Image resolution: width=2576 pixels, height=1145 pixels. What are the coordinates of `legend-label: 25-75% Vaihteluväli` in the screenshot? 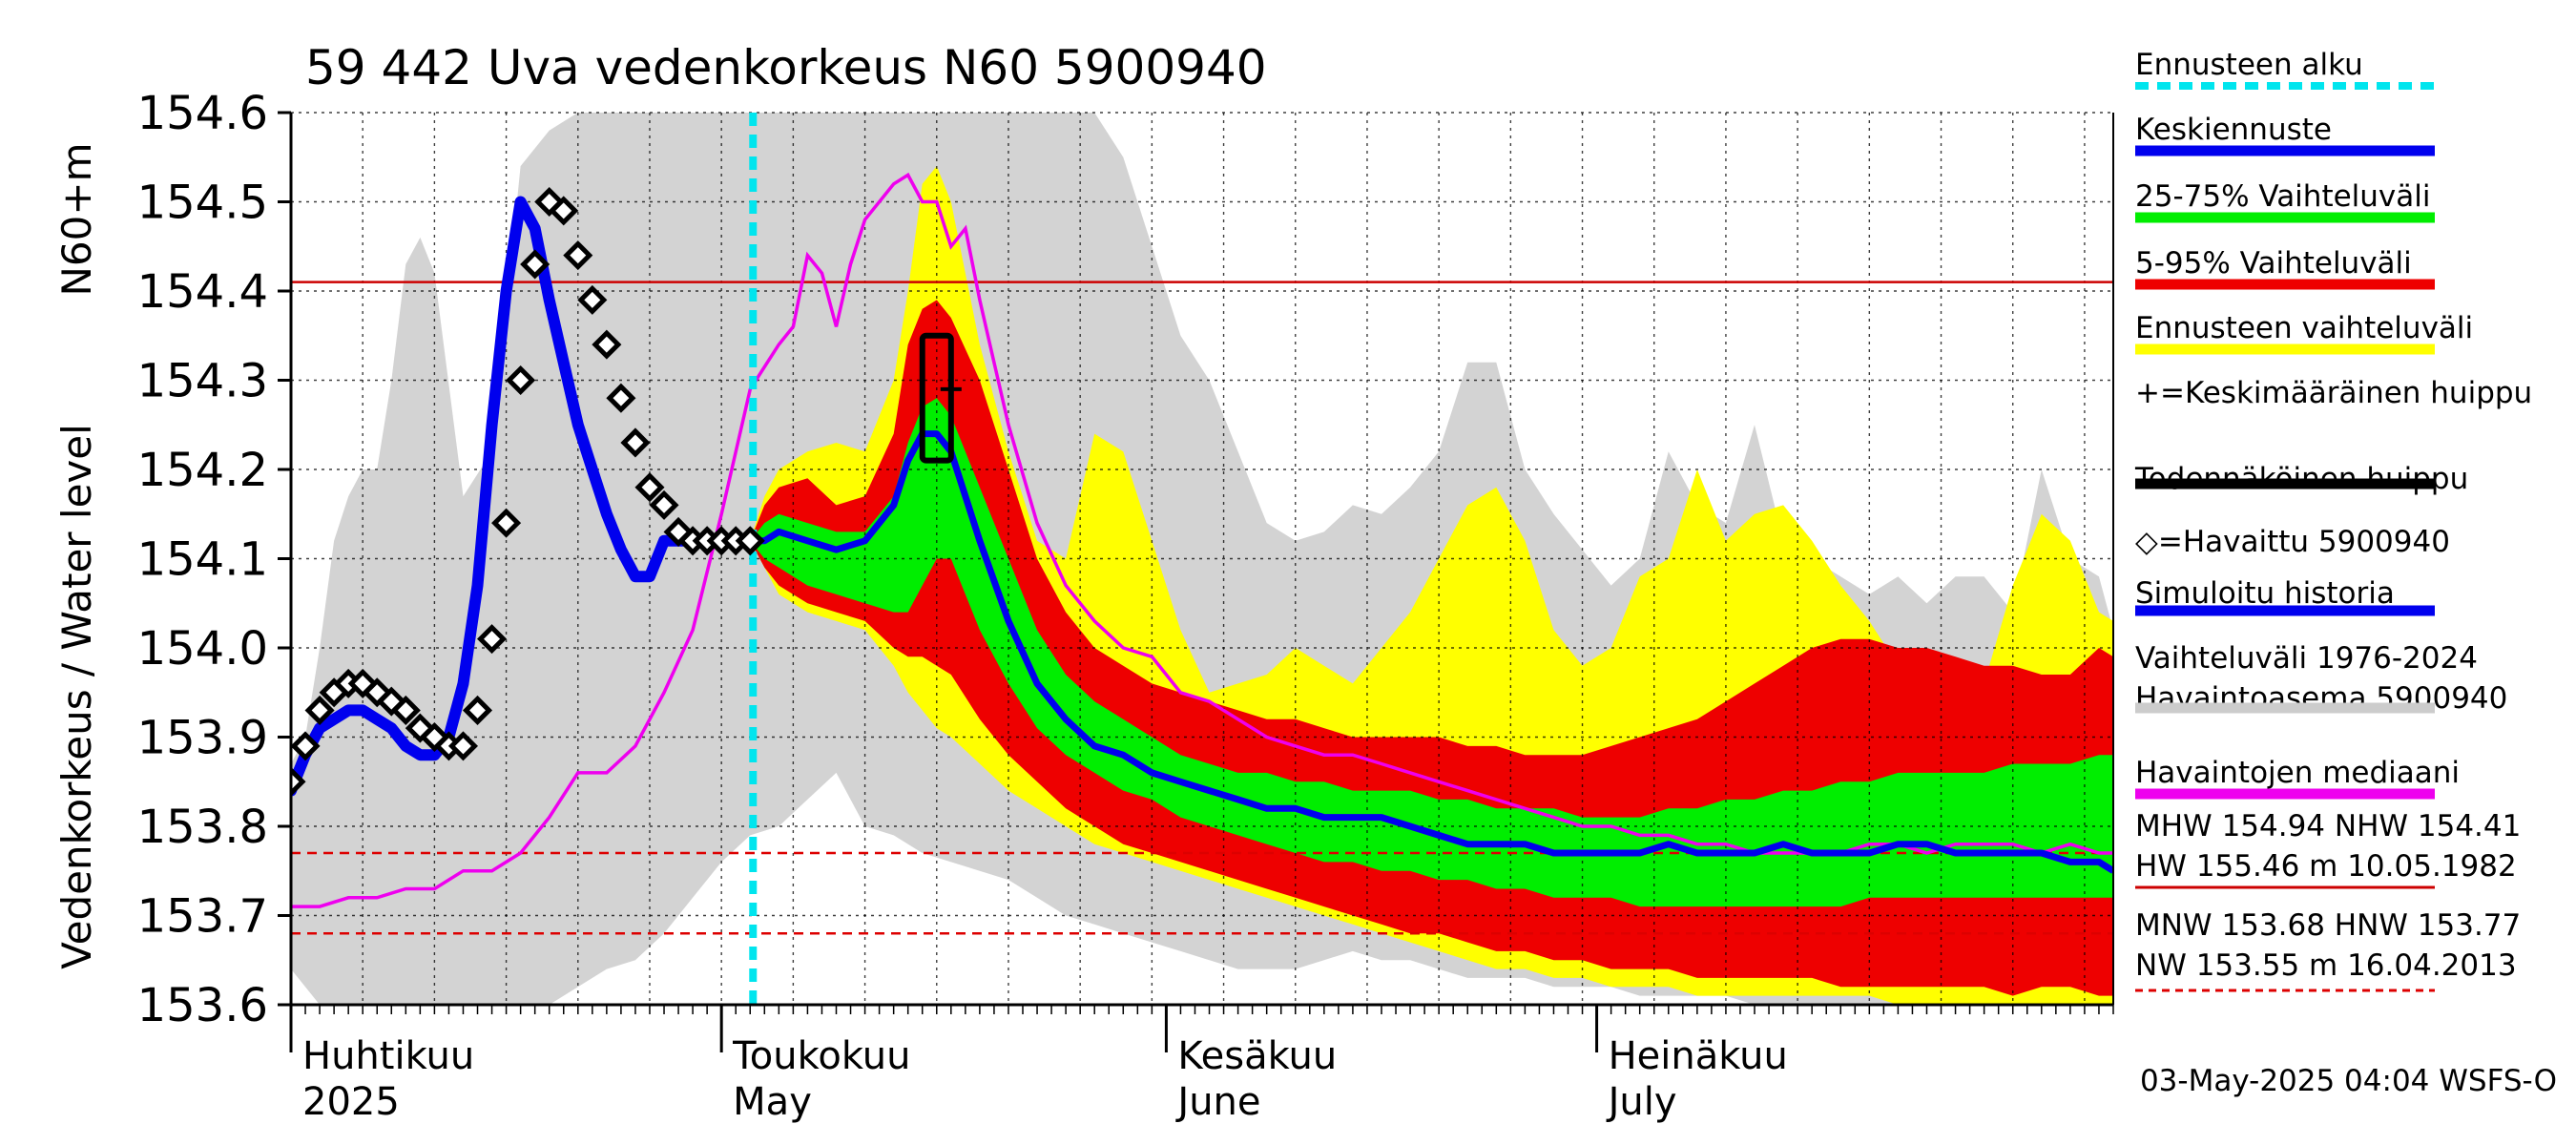 It's located at (2283, 197).